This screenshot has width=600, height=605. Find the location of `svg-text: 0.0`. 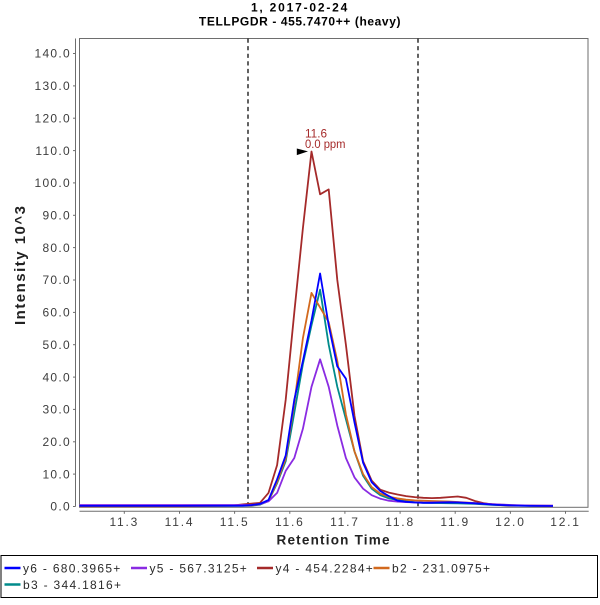

svg-text: 0.0 is located at coordinates (60, 507).